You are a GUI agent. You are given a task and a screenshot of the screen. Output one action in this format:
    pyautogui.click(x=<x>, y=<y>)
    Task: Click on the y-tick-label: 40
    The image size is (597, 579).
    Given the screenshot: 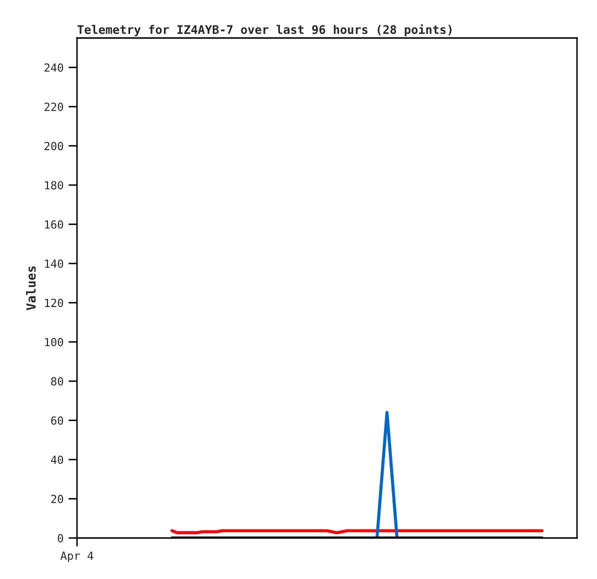 What is the action you would take?
    pyautogui.click(x=57, y=460)
    